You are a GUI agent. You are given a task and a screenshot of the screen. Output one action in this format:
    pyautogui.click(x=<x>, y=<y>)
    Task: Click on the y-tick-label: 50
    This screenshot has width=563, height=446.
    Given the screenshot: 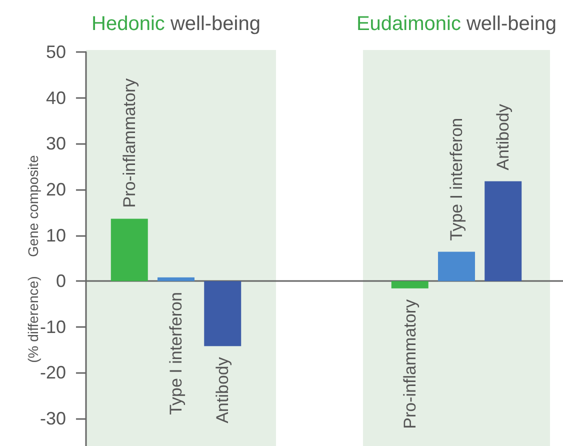 What is the action you would take?
    pyautogui.click(x=56, y=52)
    